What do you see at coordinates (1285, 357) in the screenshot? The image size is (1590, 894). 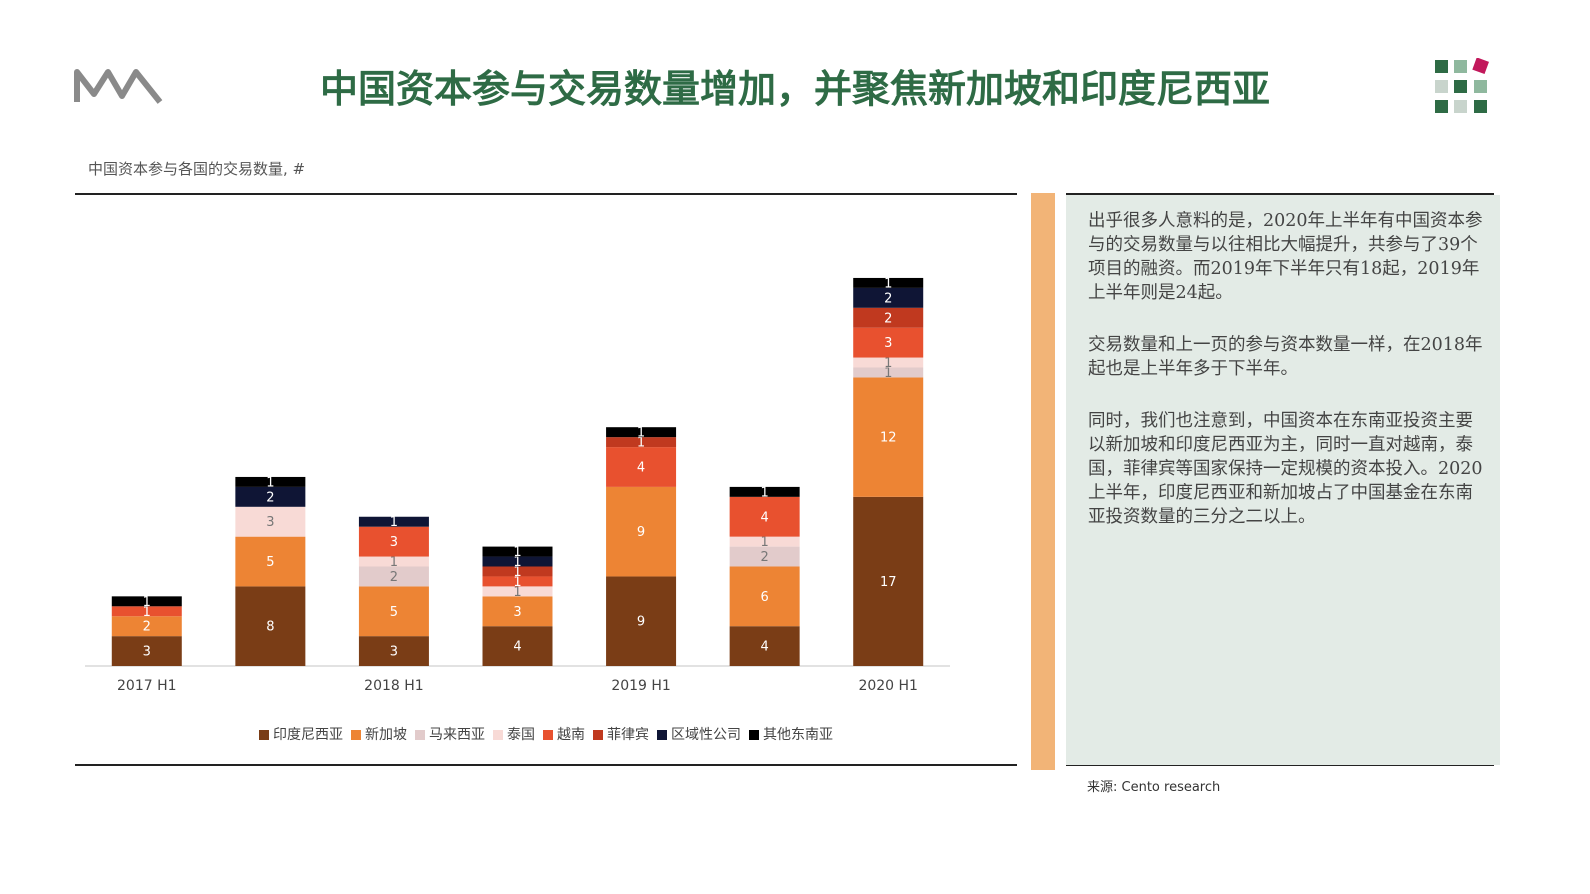 I see `paragraph: 交易数量和上一页的参与资本数量一样，在2018年起也是上半年多于下半年。` at bounding box center [1285, 357].